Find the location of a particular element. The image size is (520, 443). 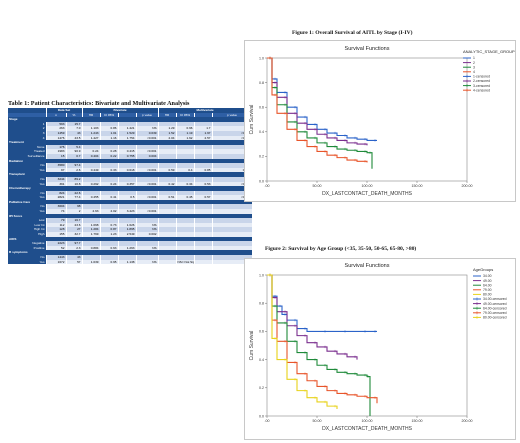

table-cell: 0.28 is located at coordinates (109, 151).